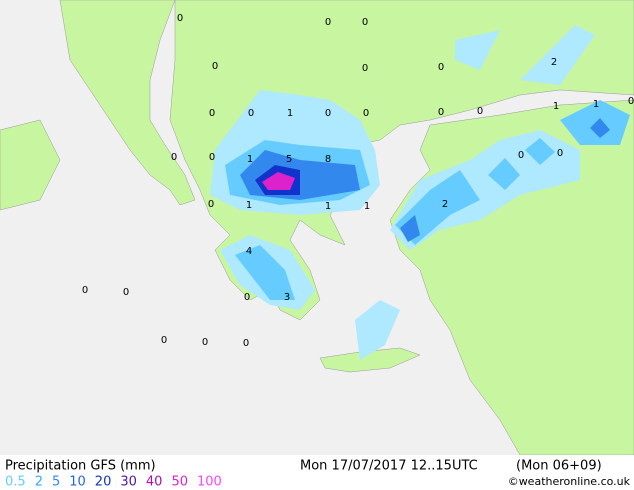 The image size is (634, 490). Describe the element at coordinates (209, 482) in the screenshot. I see `legend-value: 100` at that location.